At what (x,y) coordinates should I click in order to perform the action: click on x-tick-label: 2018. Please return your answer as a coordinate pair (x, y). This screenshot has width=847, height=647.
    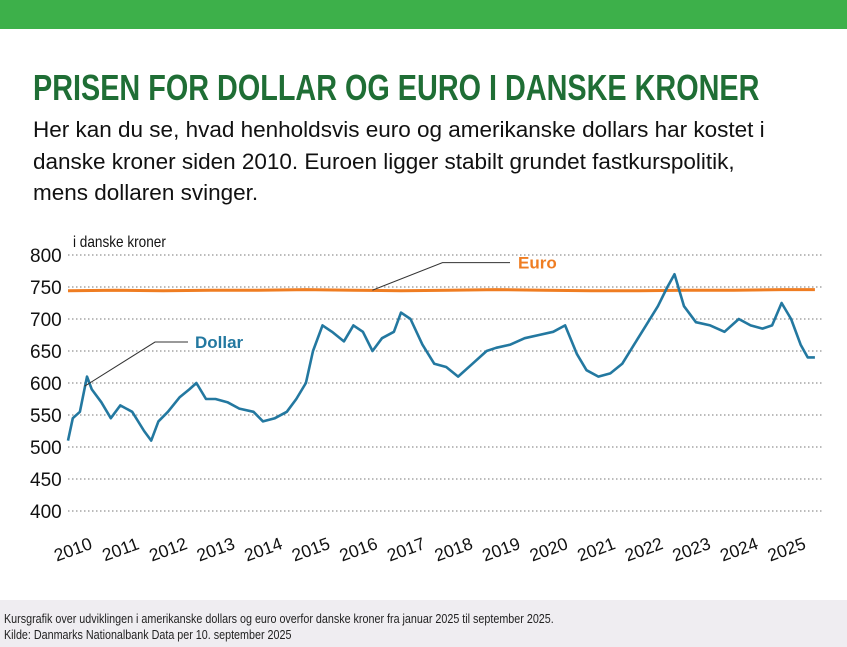
    Looking at the image, I should click on (453, 549).